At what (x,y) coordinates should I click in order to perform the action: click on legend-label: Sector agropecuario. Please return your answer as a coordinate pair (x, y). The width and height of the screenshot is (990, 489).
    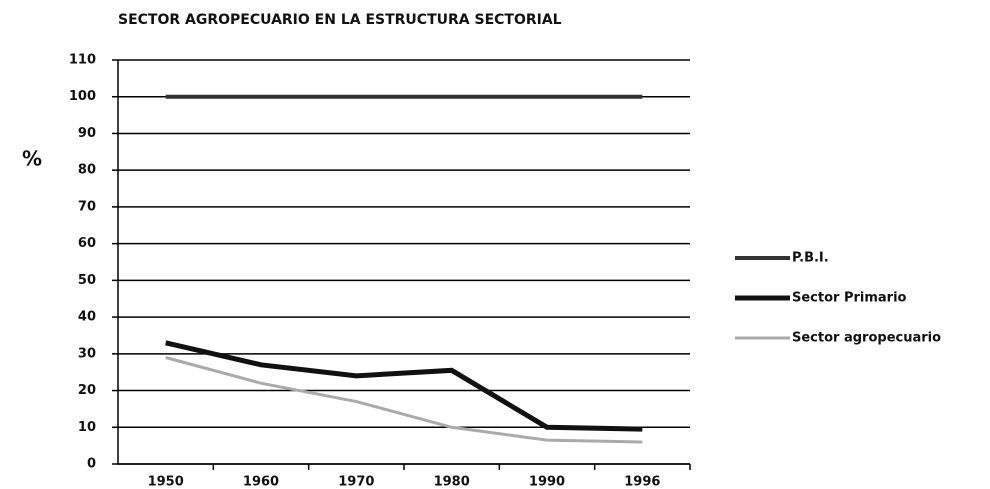
    Looking at the image, I should click on (866, 338).